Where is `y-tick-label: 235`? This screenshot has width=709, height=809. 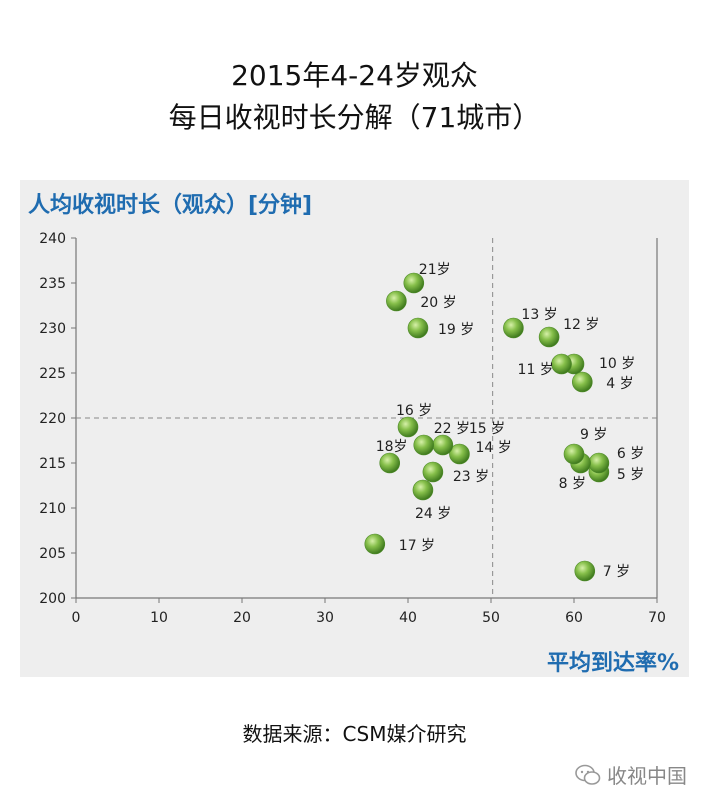 y-tick-label: 235 is located at coordinates (52, 284).